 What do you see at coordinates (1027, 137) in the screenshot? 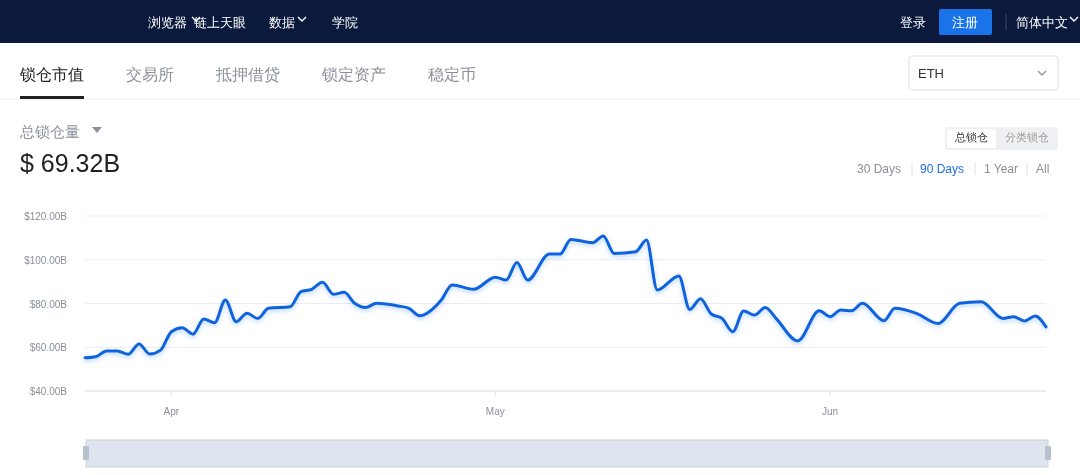
I see `text: 分类锁仓` at bounding box center [1027, 137].